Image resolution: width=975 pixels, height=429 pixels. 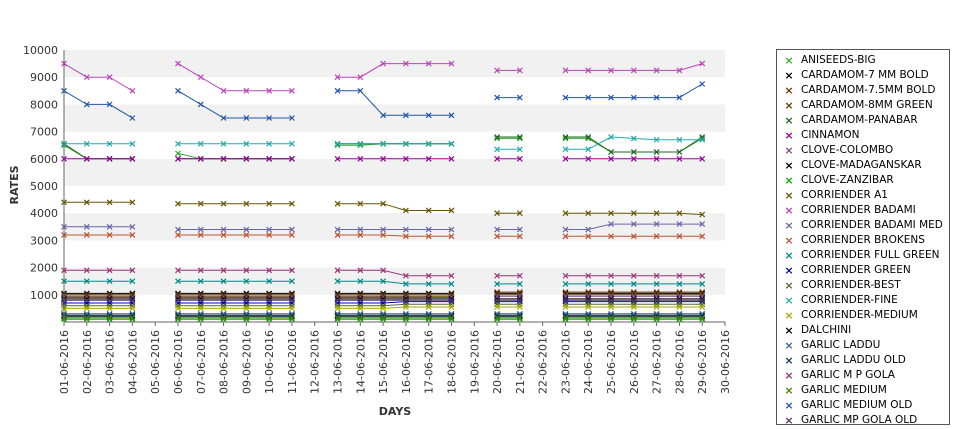 I want to click on legend-label: ANISEEDS-BIG, so click(x=838, y=60).